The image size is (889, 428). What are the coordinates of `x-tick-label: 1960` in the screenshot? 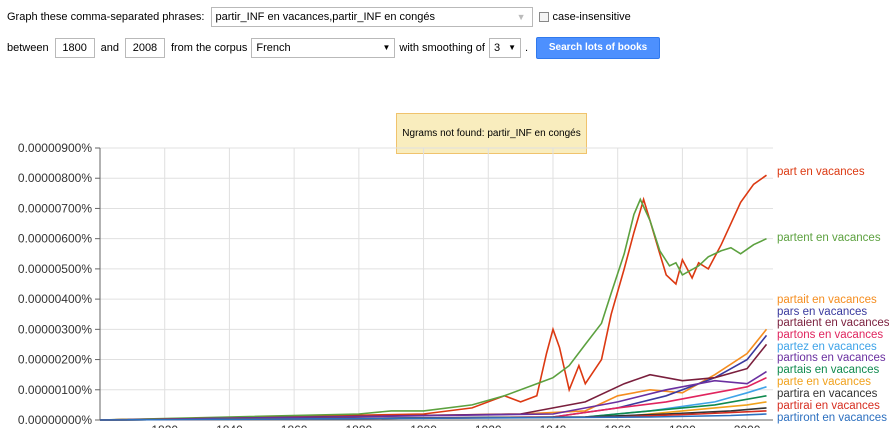 It's located at (617, 425).